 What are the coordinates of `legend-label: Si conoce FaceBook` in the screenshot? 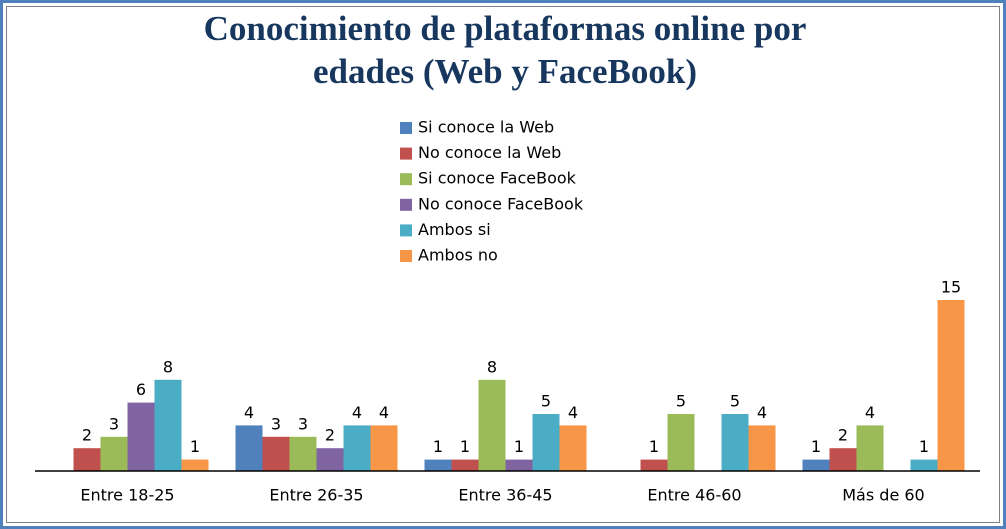 It's located at (497, 178).